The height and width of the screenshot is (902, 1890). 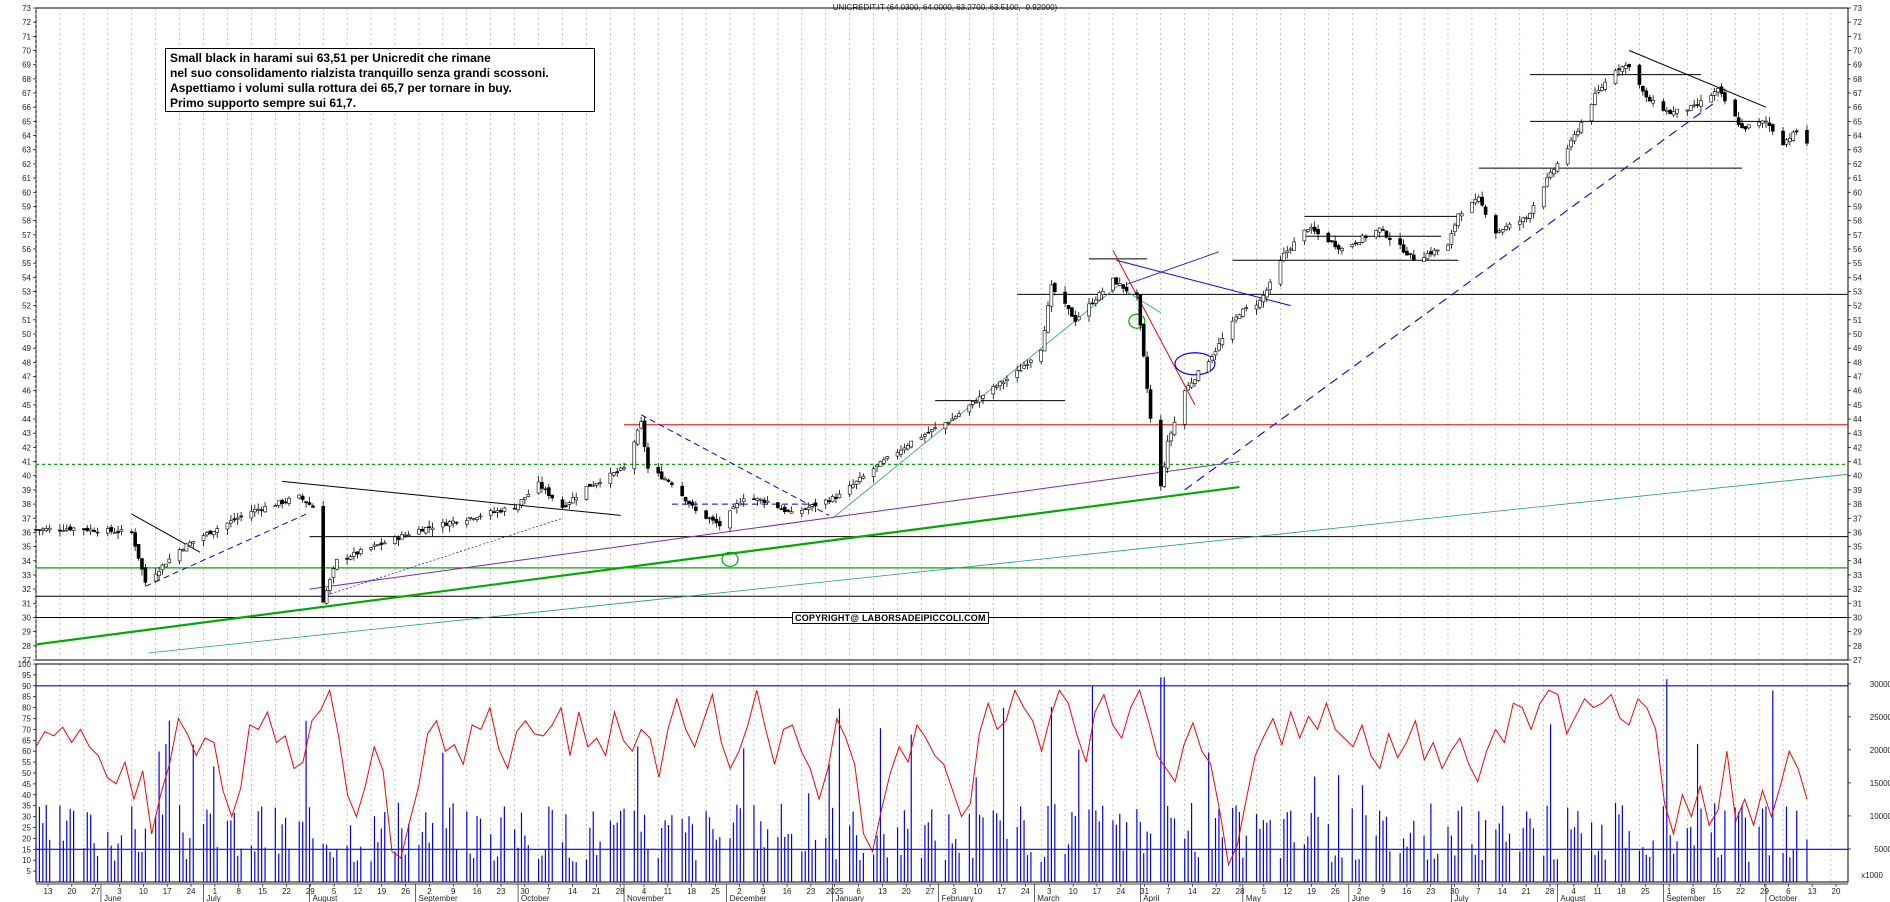 What do you see at coordinates (1857, 8) in the screenshot?
I see `price-tick-label: 73` at bounding box center [1857, 8].